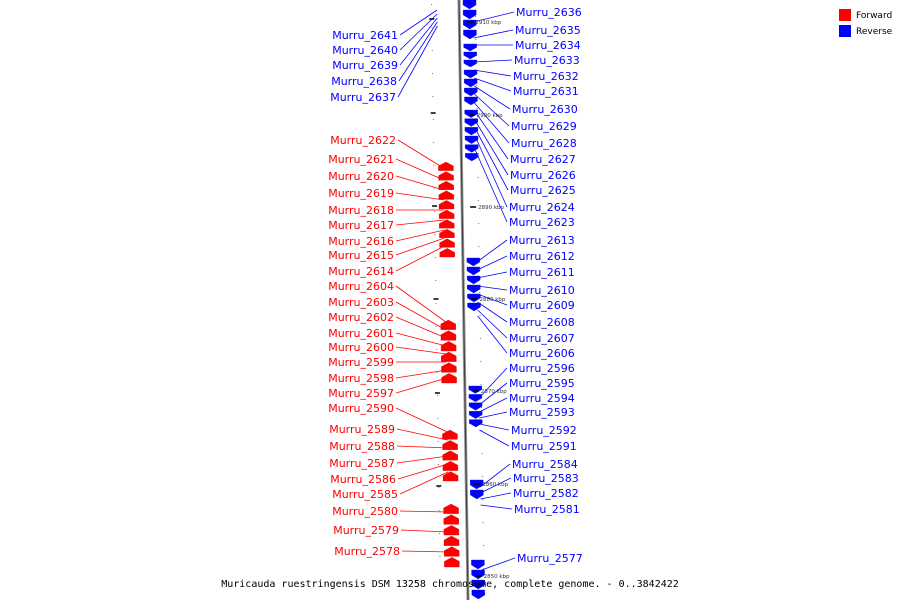 Image resolution: width=900 pixels, height=600 pixels. Describe the element at coordinates (364, 81) in the screenshot. I see `forward-gene-label: Murru_2638` at that location.